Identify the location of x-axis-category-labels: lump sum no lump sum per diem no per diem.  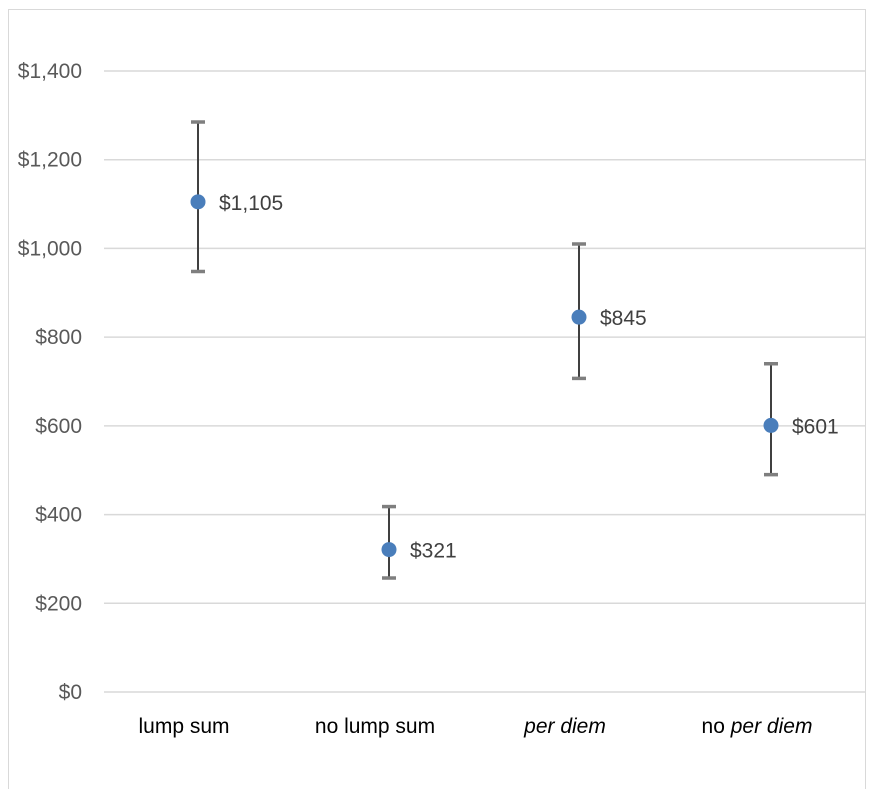
(475, 726).